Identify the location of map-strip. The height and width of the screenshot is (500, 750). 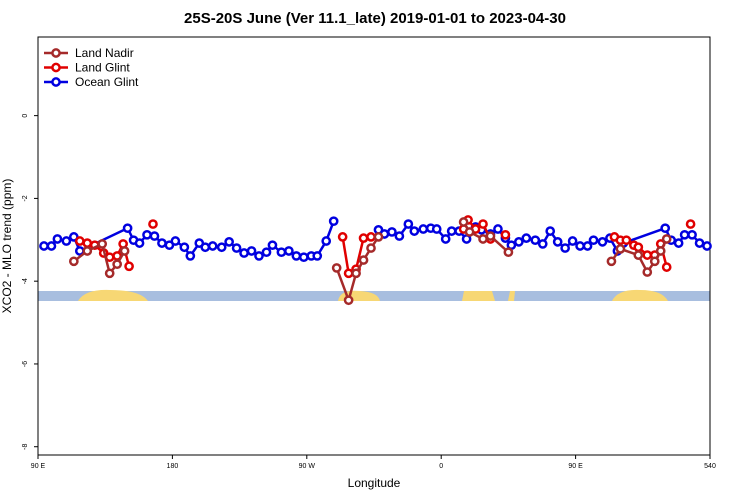
(374, 295).